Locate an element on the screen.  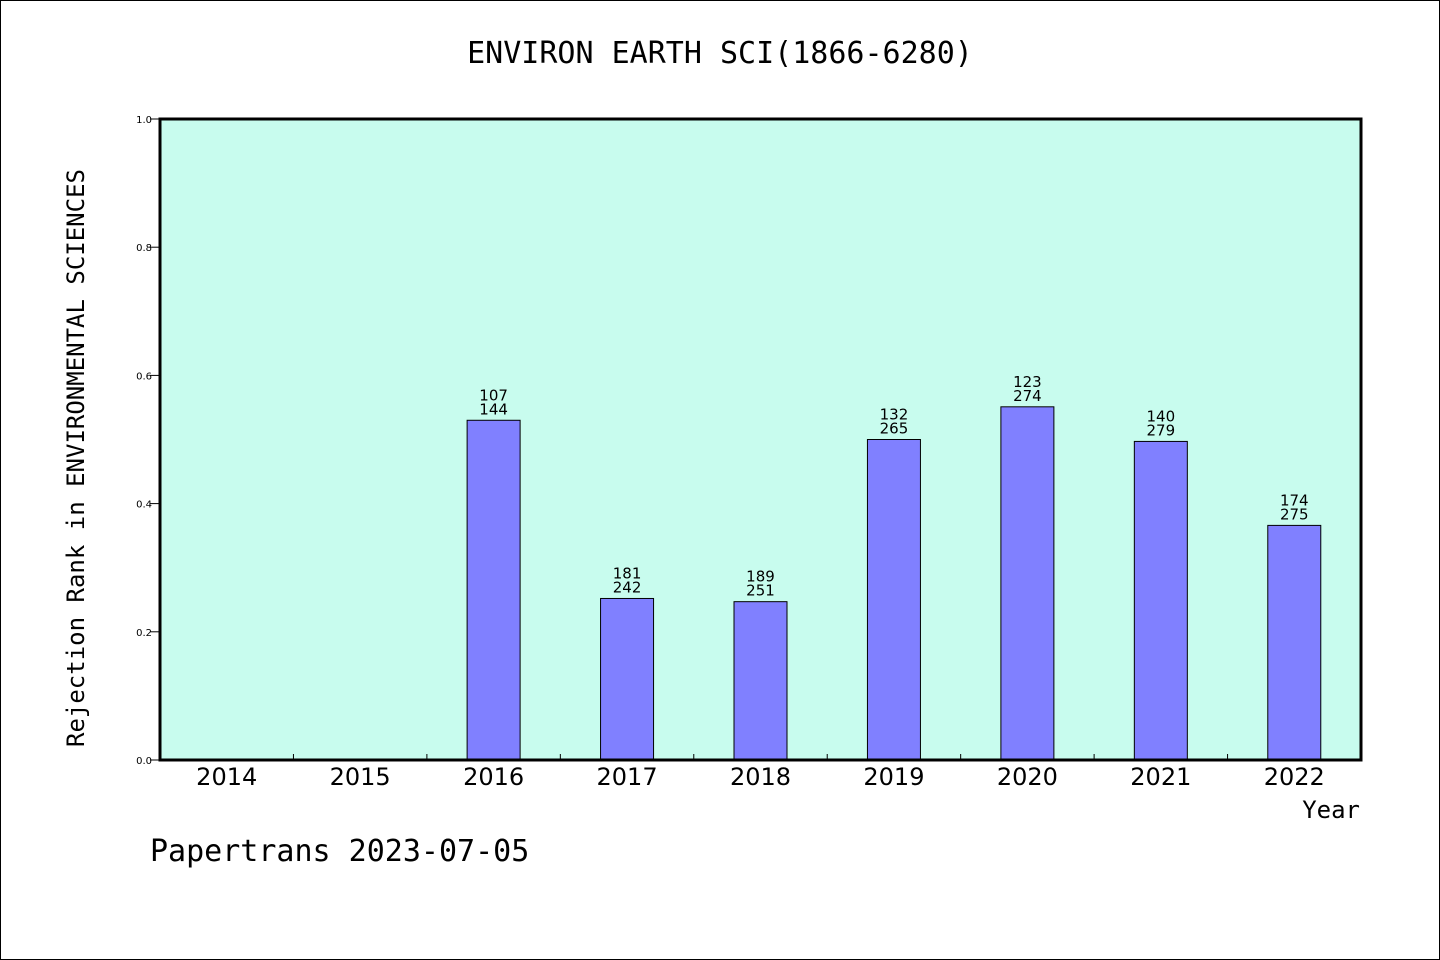
chart-title: ENVIRON EARTH SCI(1866-6280) is located at coordinates (720, 53).